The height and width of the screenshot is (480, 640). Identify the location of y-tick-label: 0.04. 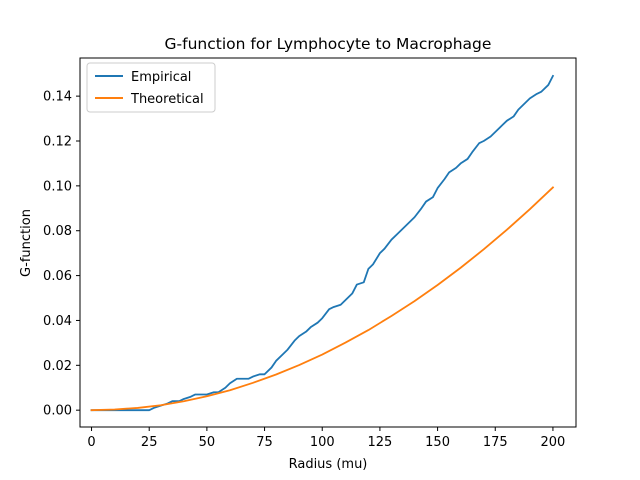
(57, 321).